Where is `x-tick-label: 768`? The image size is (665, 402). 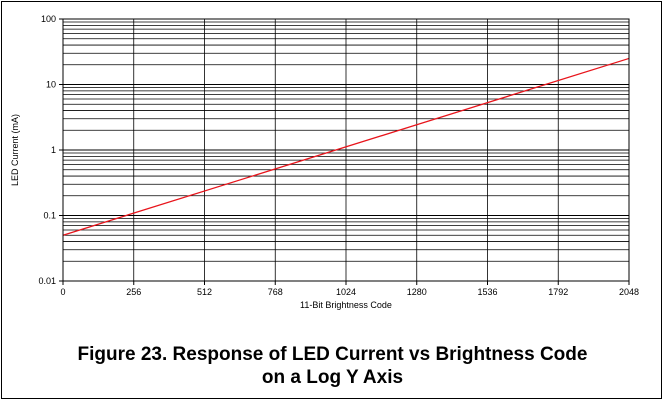
x-tick-label: 768 is located at coordinates (275, 292).